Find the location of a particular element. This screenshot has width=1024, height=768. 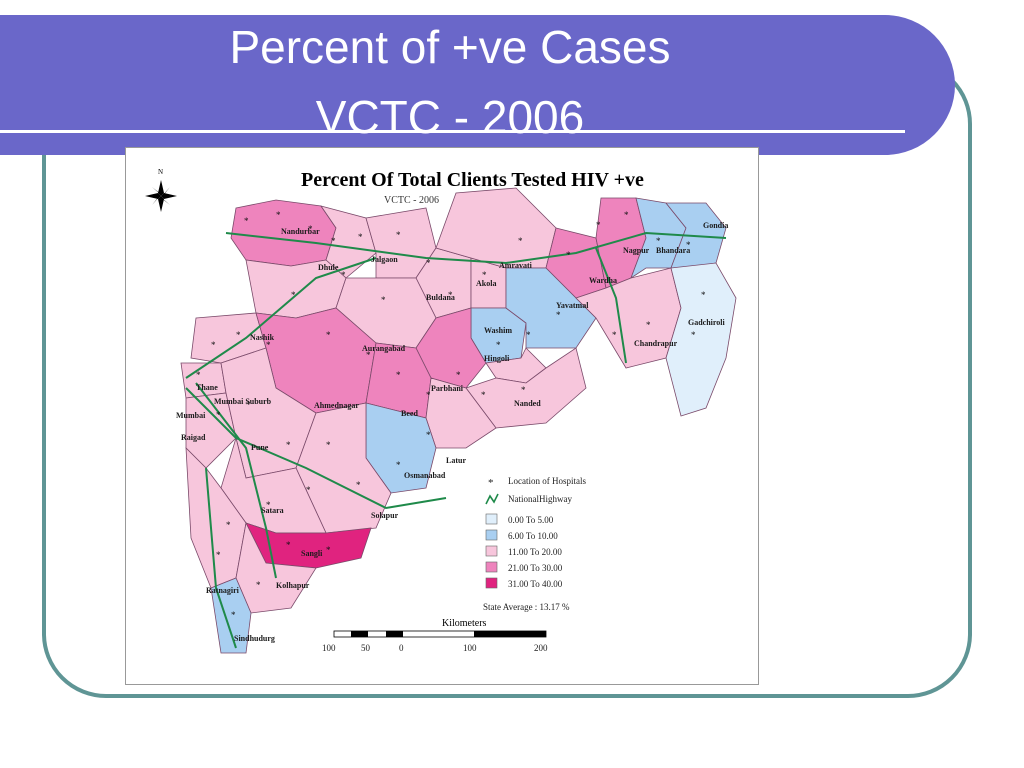

label-chandrapur: Chandrapur is located at coordinates (656, 343).